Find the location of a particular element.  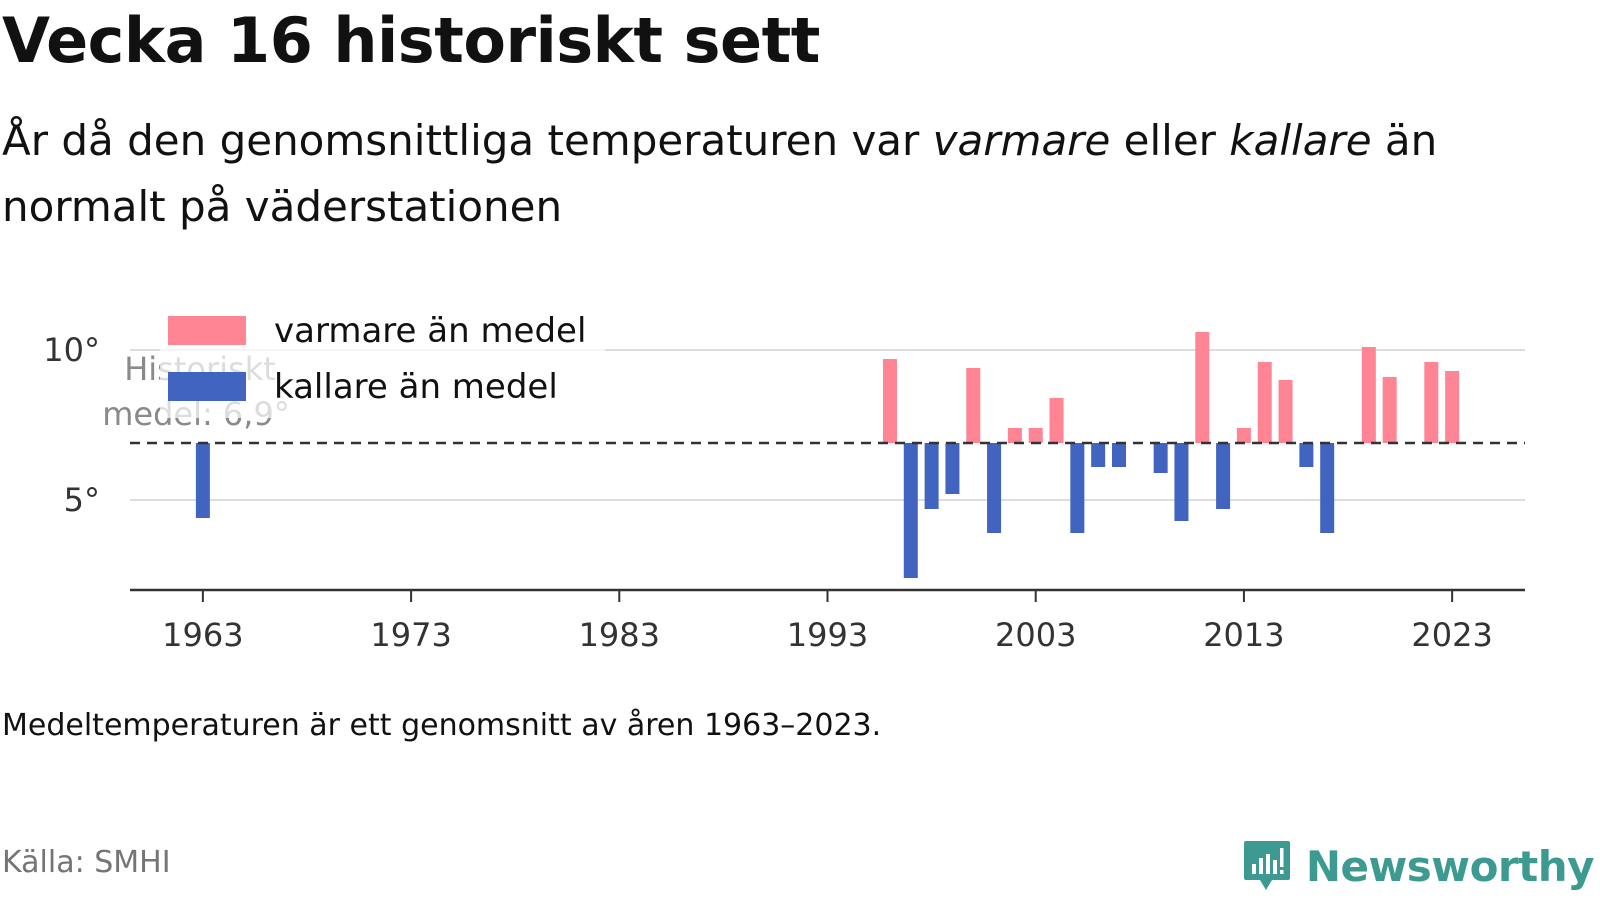

brand-name: Newsworthy is located at coordinates (1450, 866).